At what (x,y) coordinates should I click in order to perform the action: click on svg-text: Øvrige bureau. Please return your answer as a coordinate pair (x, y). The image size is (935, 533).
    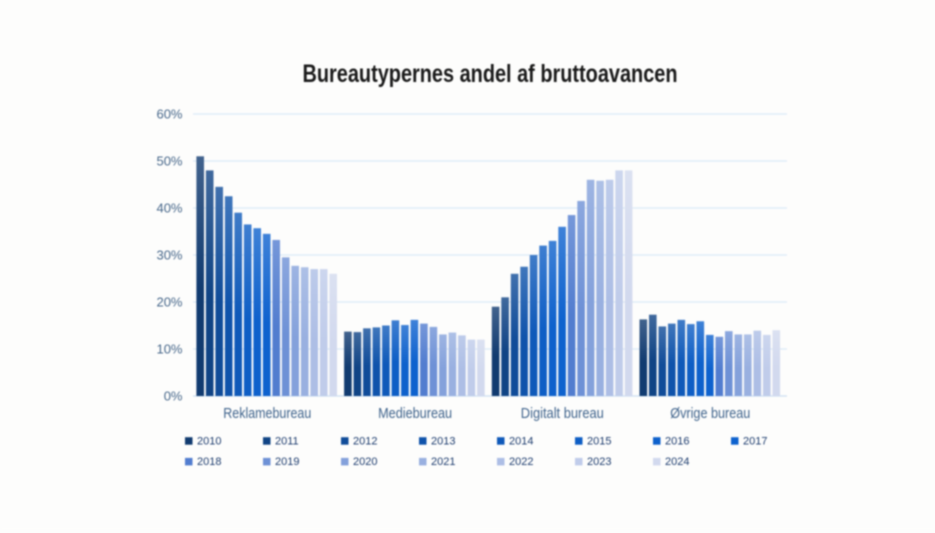
    Looking at the image, I should click on (710, 413).